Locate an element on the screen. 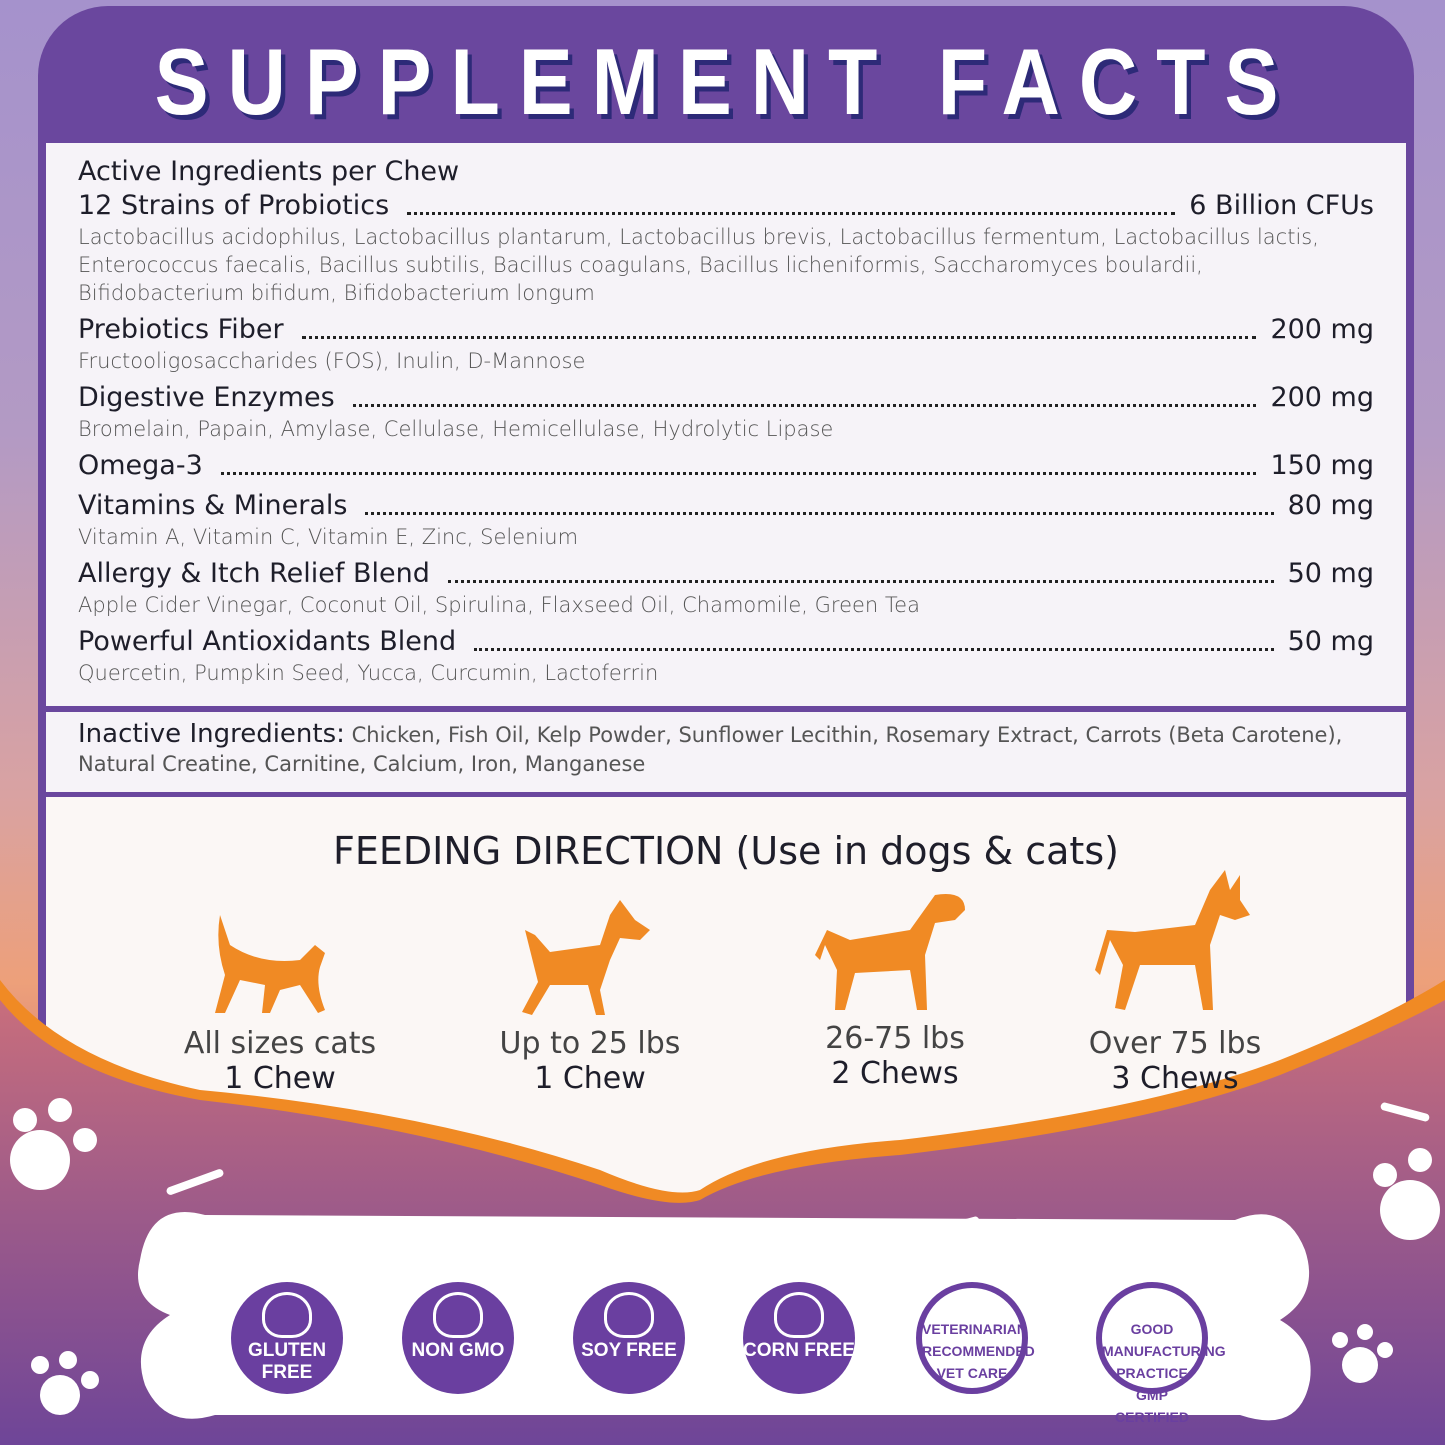  badge-soybean: SOY FREE is located at coordinates (629, 1338).